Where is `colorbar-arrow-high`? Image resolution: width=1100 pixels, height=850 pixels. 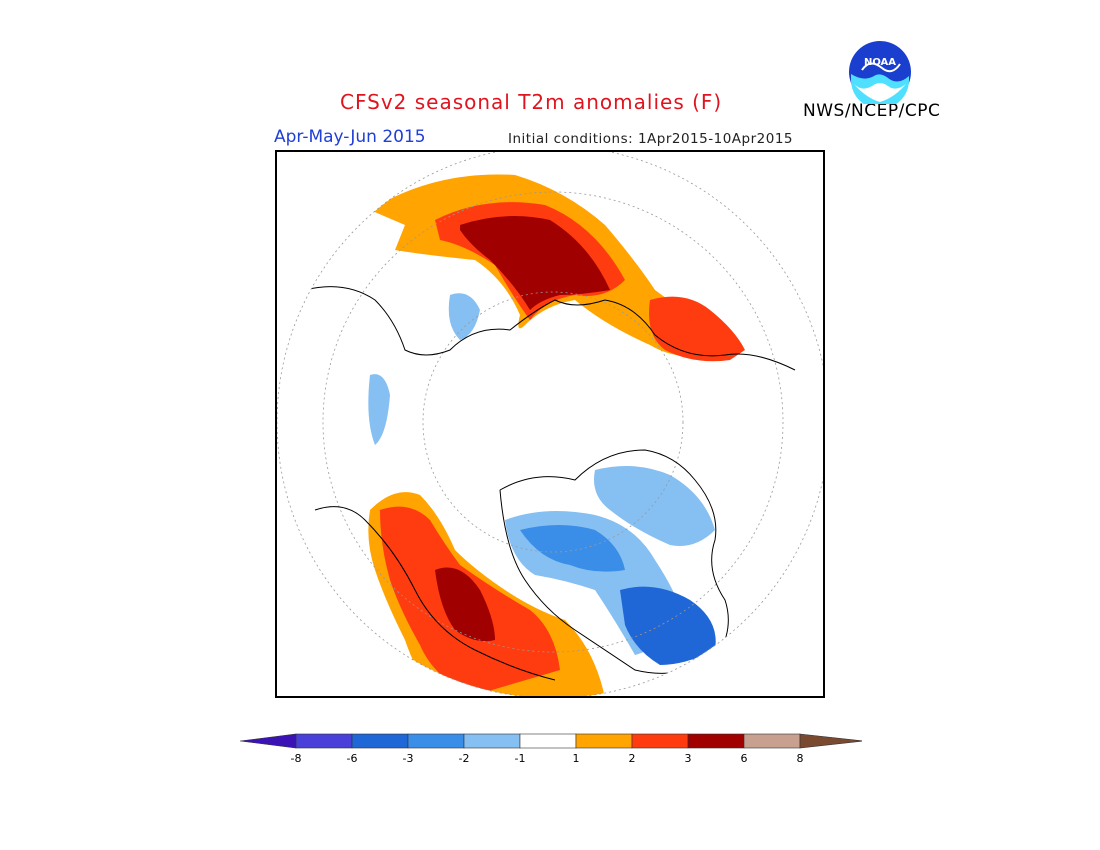 colorbar-arrow-high is located at coordinates (830, 741).